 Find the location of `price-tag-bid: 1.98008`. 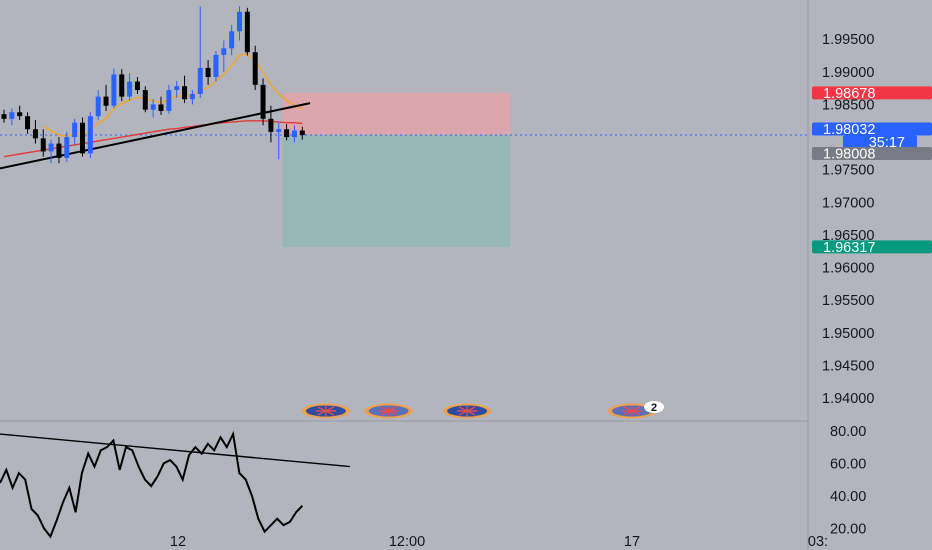

price-tag-bid: 1.98008 is located at coordinates (872, 155).